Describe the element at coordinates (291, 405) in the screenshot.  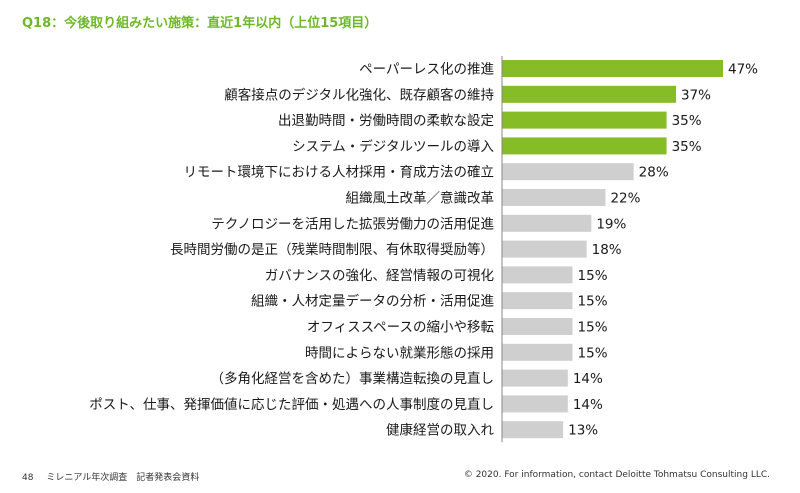
I see `category-label: ポスト、仕事、発揮価値に応じた評価・処遇への人事制度の見直し` at that location.